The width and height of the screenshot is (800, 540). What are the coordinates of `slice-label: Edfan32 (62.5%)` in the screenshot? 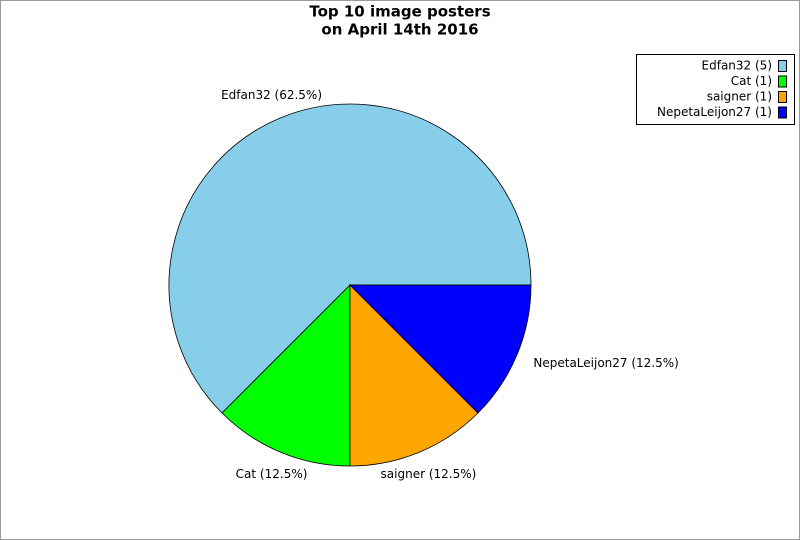 It's located at (271, 95).